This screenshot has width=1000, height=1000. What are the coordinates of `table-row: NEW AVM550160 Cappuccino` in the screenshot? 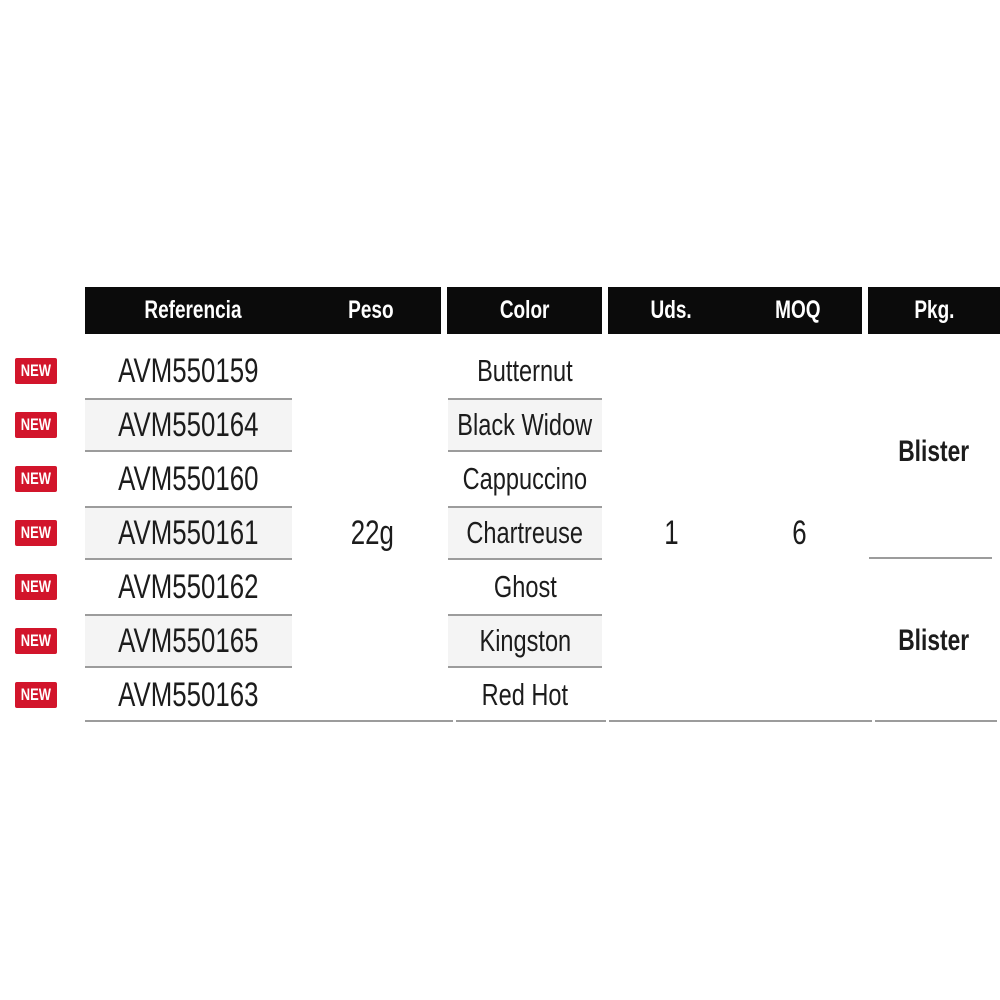 It's located at (500, 479).